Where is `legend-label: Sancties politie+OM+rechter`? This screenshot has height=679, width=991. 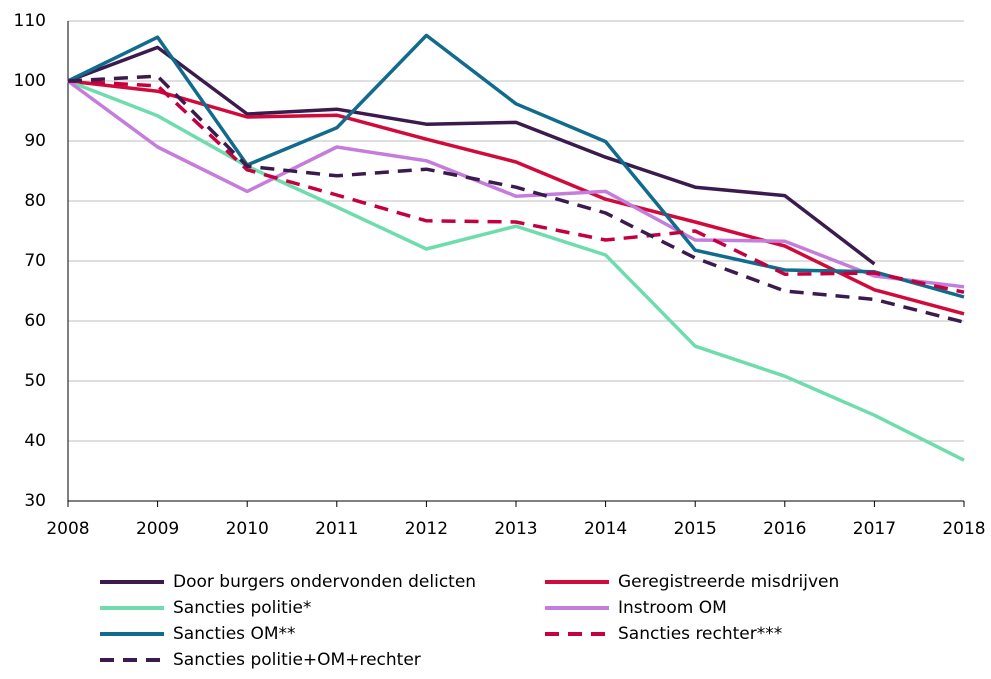 legend-label: Sancties politie+OM+rechter is located at coordinates (297, 660).